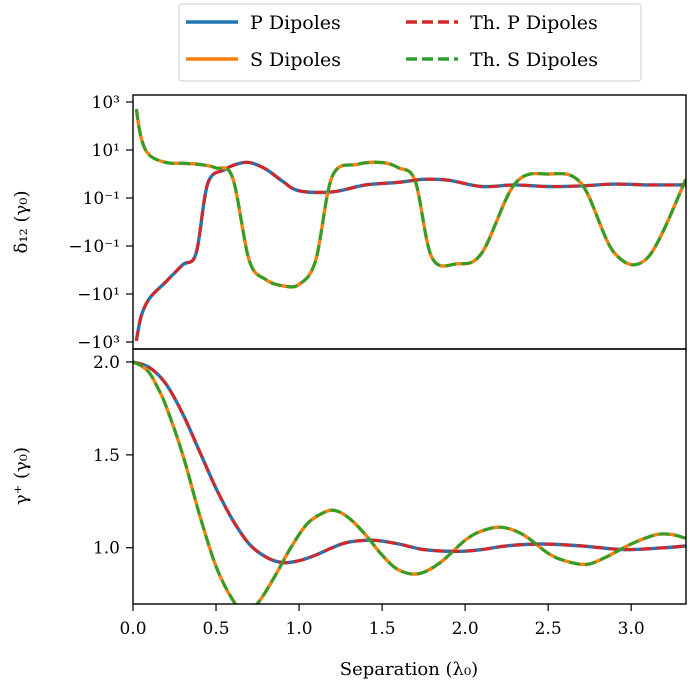 This screenshot has height=689, width=691. Describe the element at coordinates (216, 629) in the screenshot. I see `x-tick-label: 0.5` at that location.